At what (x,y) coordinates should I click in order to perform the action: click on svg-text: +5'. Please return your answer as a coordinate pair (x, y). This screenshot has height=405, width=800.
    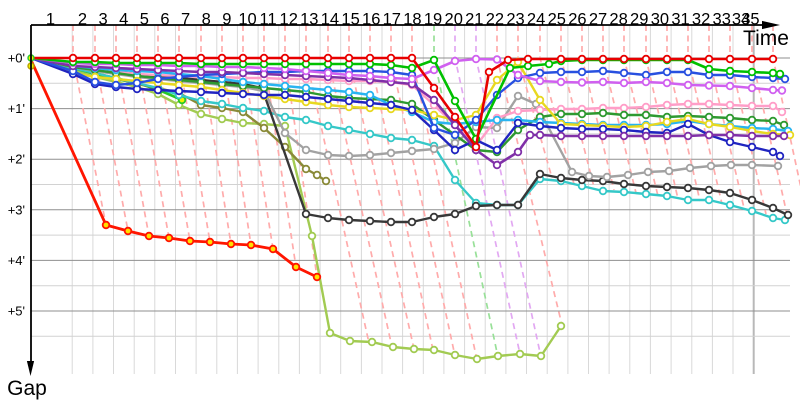
    Looking at the image, I should click on (16, 311).